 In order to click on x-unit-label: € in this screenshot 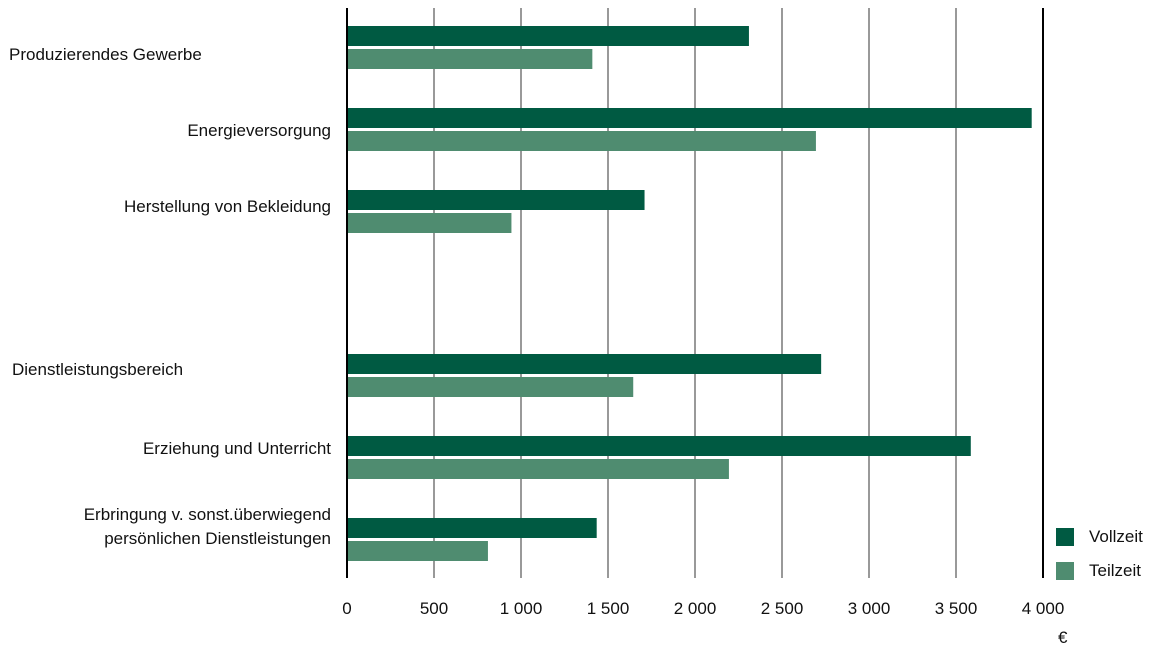, I will do `click(1063, 637)`.